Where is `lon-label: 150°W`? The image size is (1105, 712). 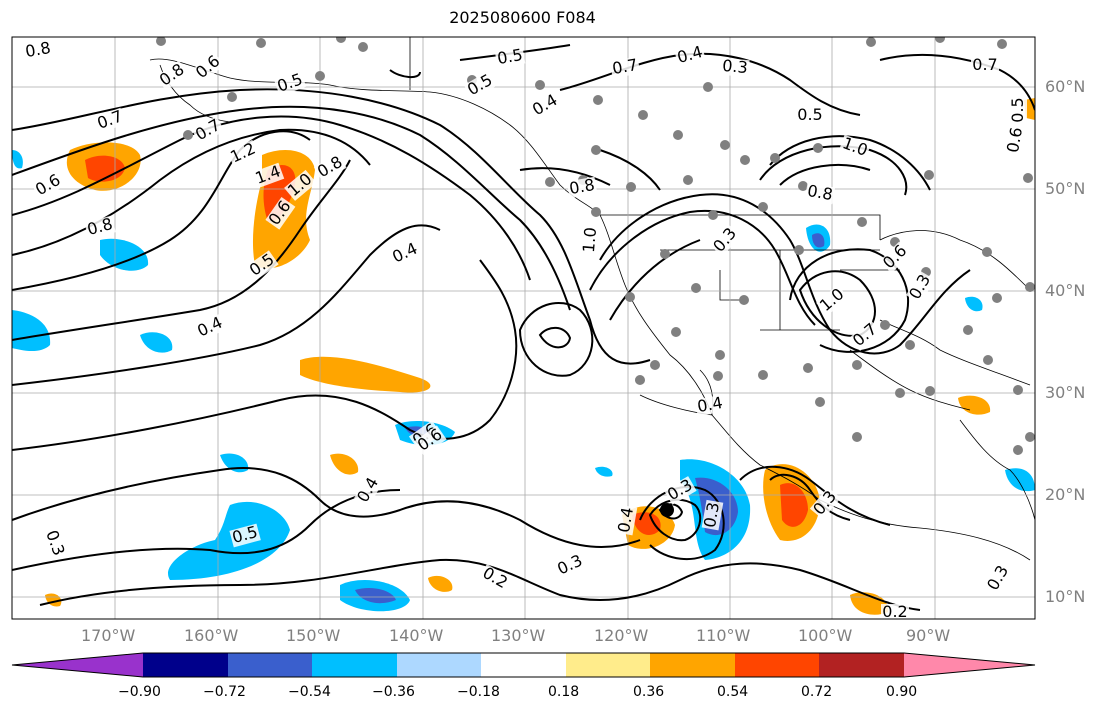 lon-label: 150°W is located at coordinates (313, 635).